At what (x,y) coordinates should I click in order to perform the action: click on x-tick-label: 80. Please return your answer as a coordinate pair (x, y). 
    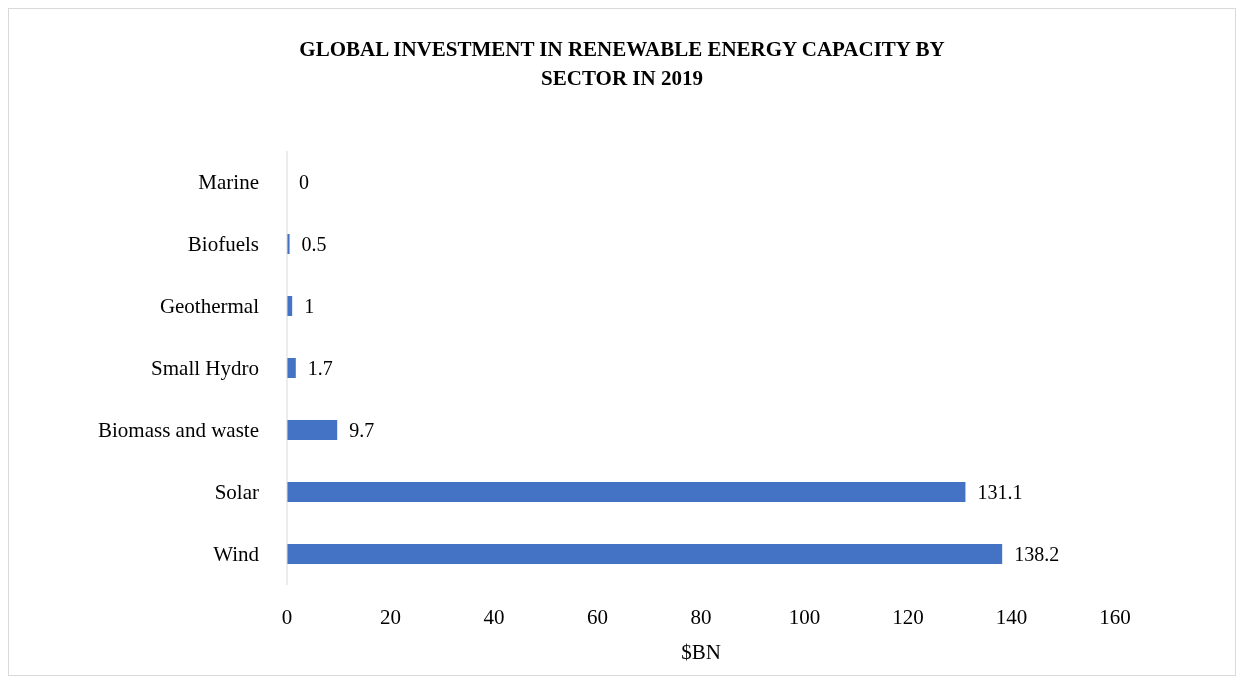
    Looking at the image, I should click on (701, 616).